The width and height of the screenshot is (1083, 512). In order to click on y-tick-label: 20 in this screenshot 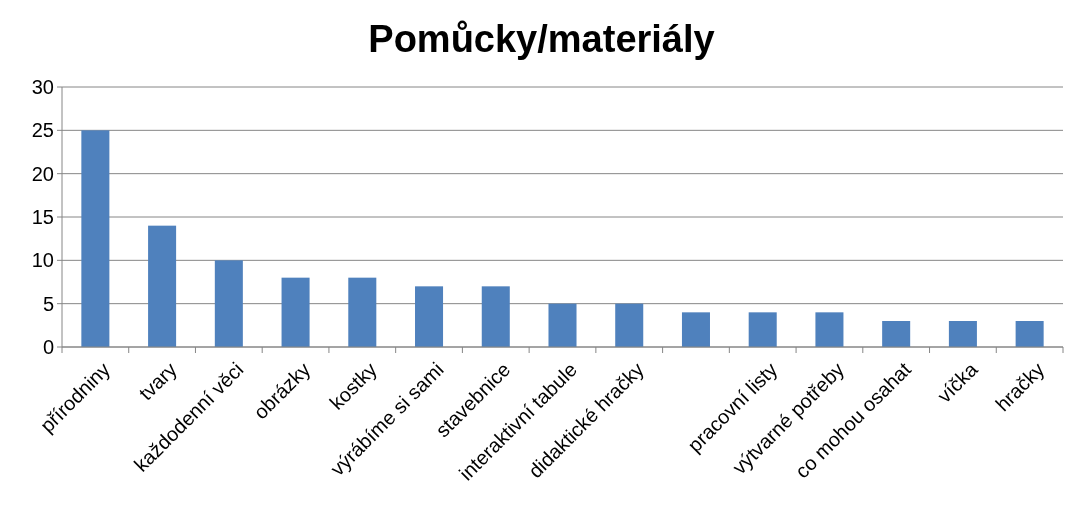, I will do `click(42, 173)`.